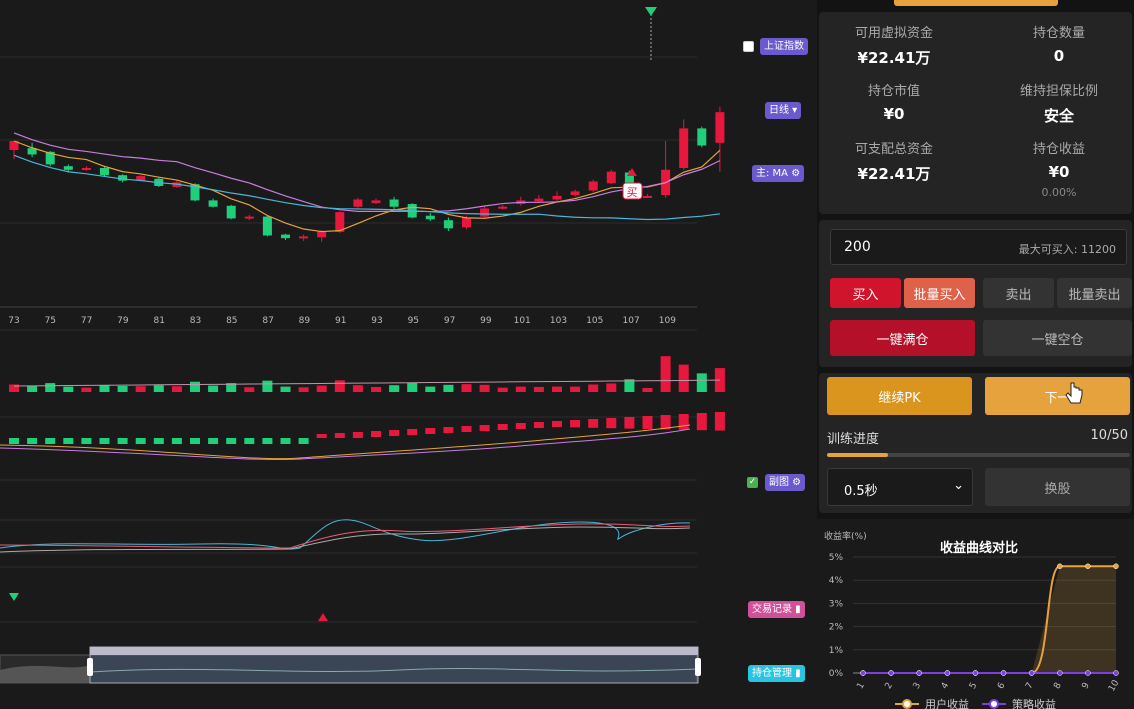 The height and width of the screenshot is (709, 1134). What do you see at coordinates (1002, 686) in the screenshot?
I see `returns-x-tick: 6` at bounding box center [1002, 686].